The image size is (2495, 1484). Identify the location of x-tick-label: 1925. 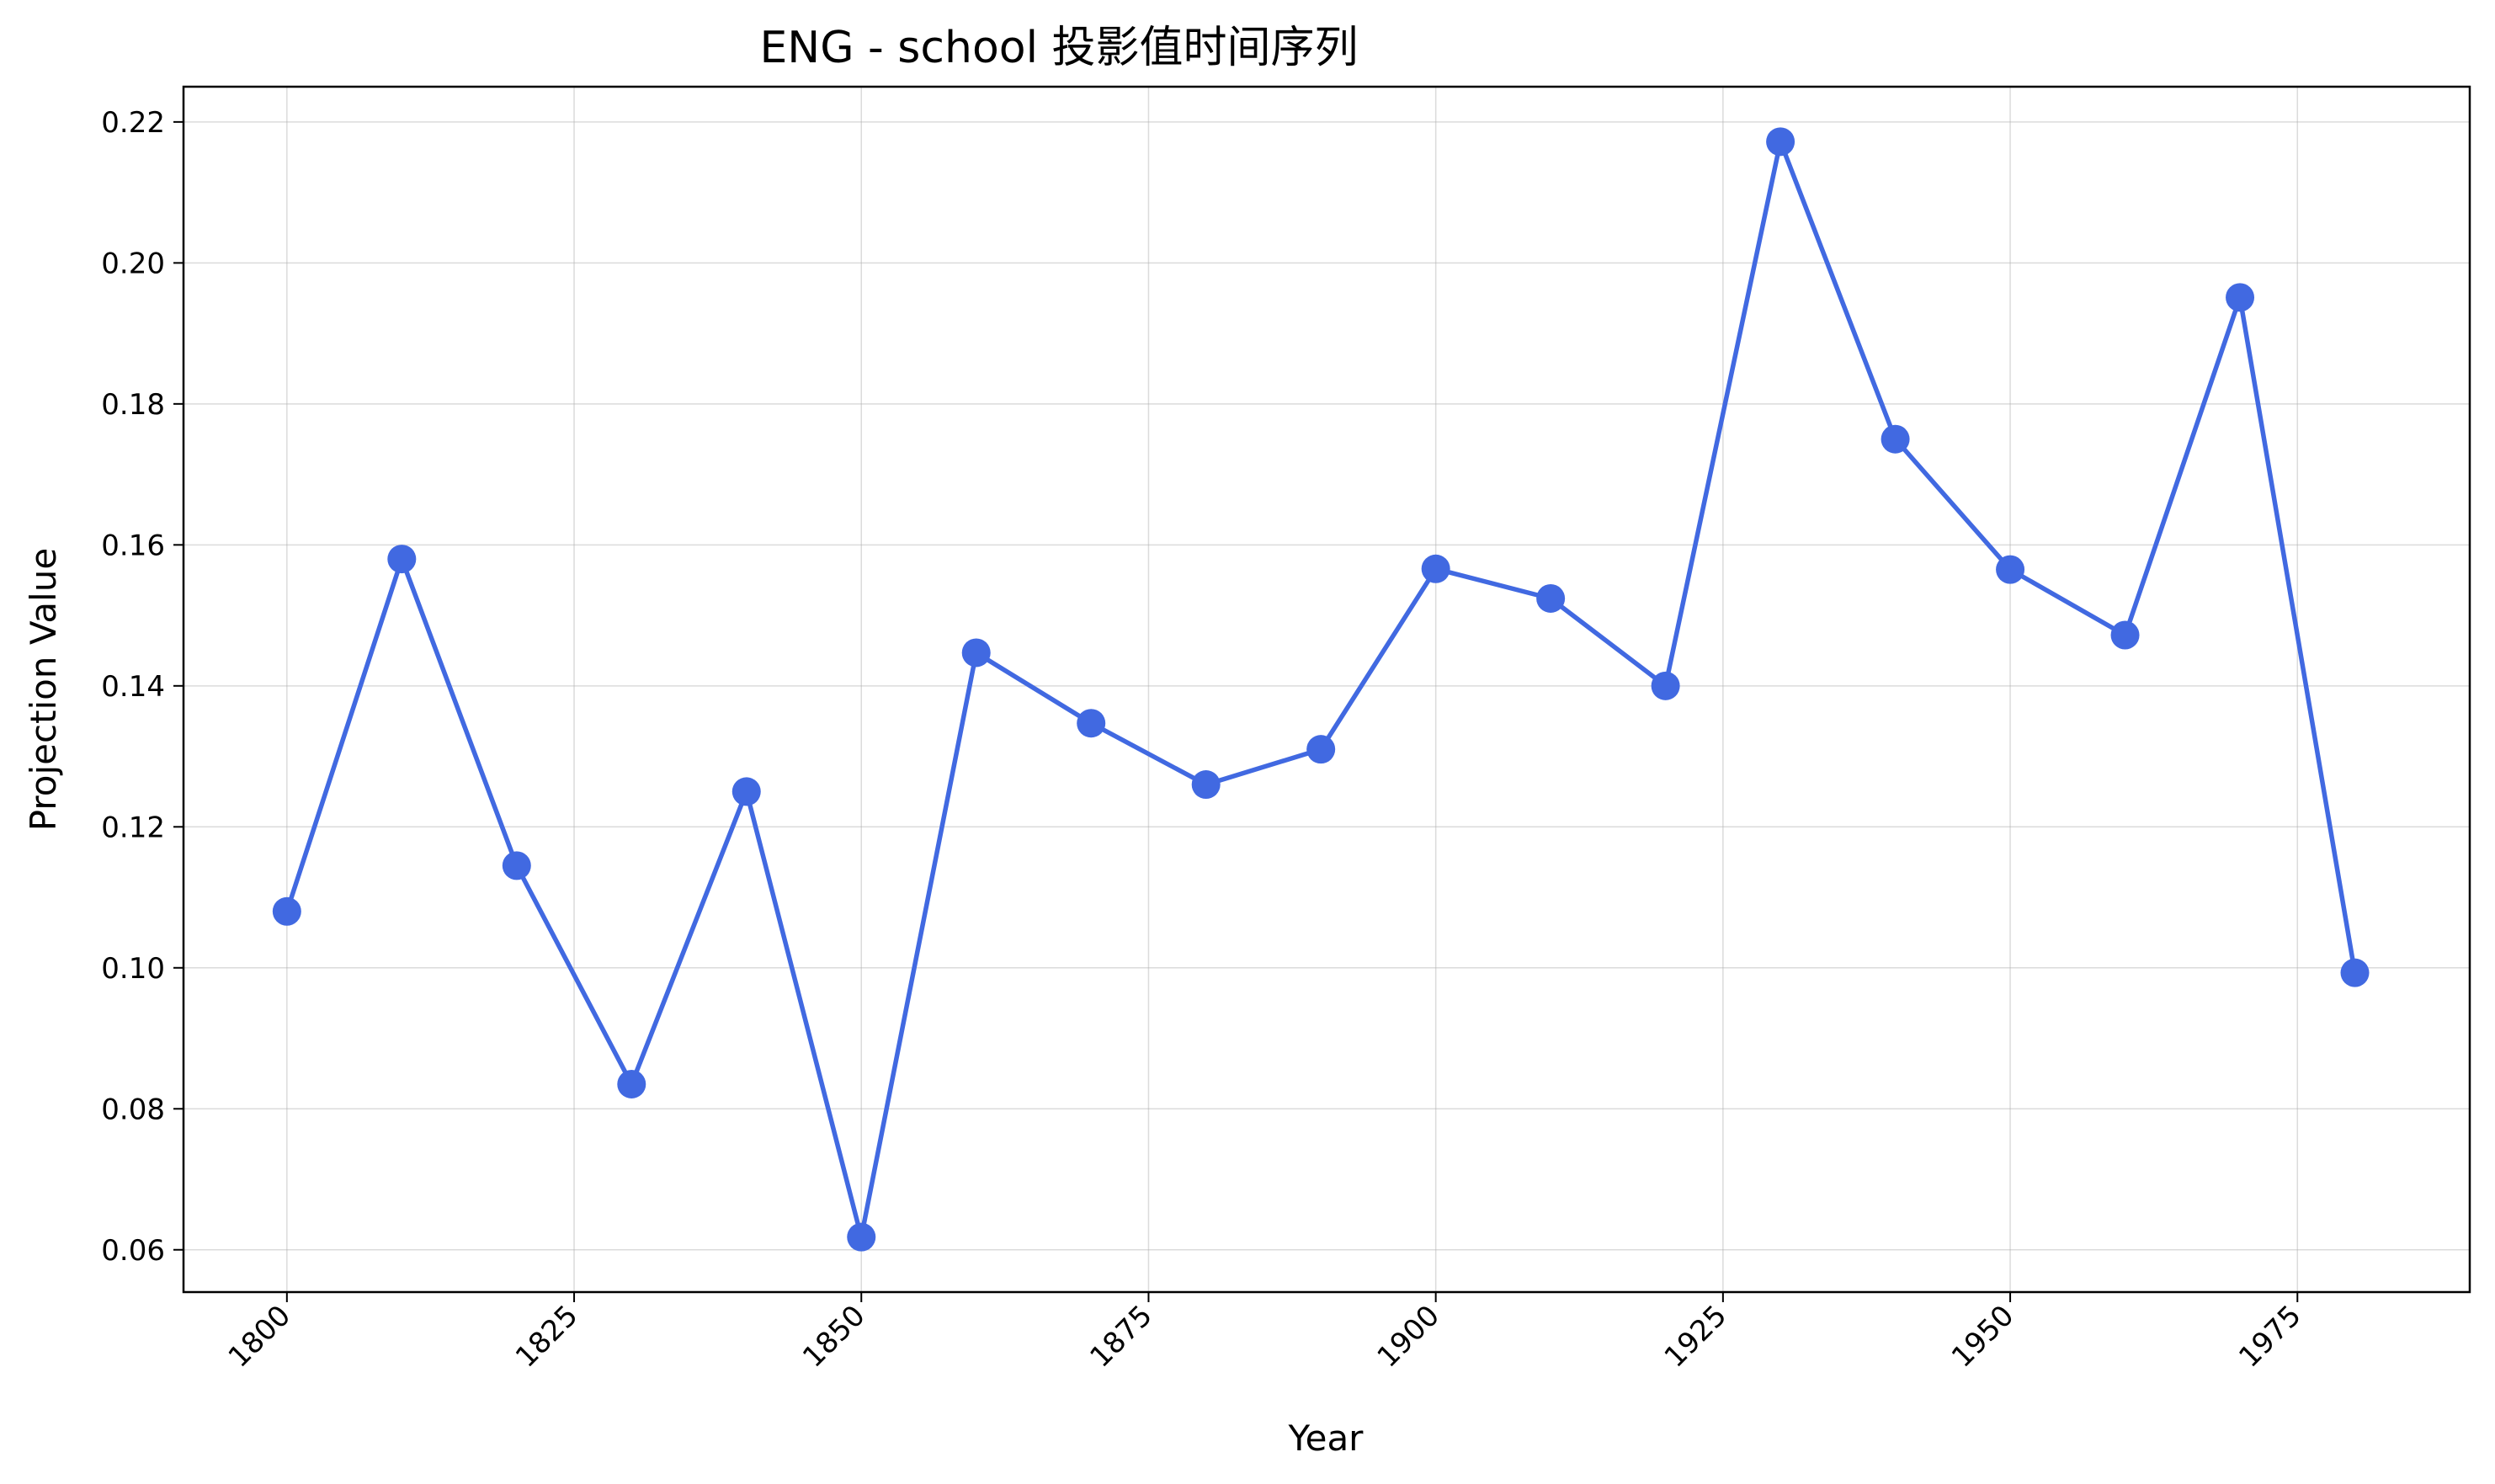
(1695, 1336).